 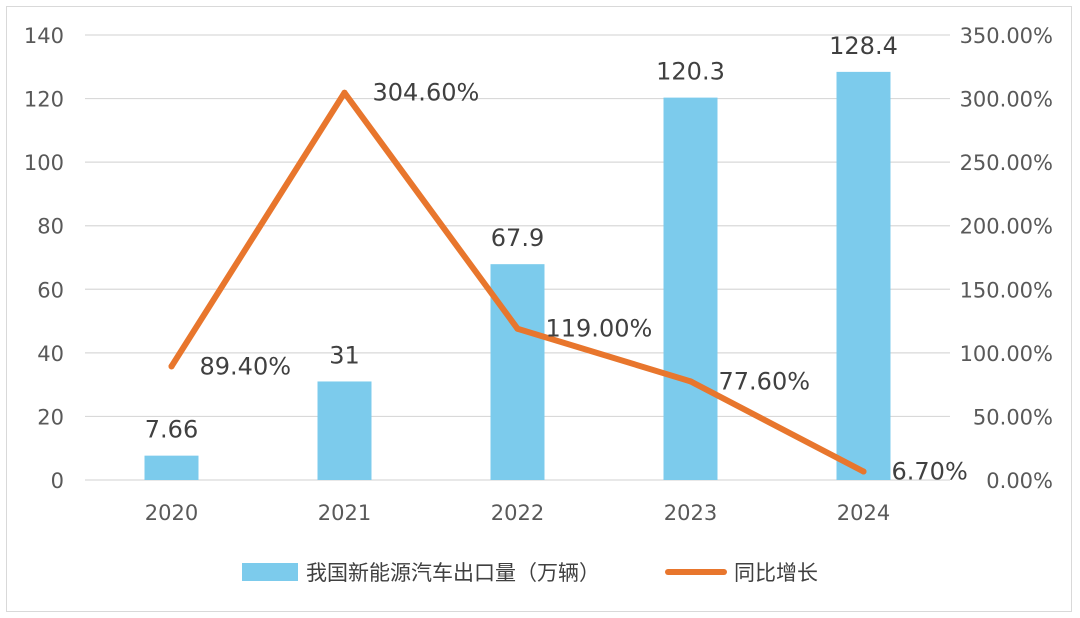 I want to click on line-value-label: 6.70%, so click(x=930, y=471).